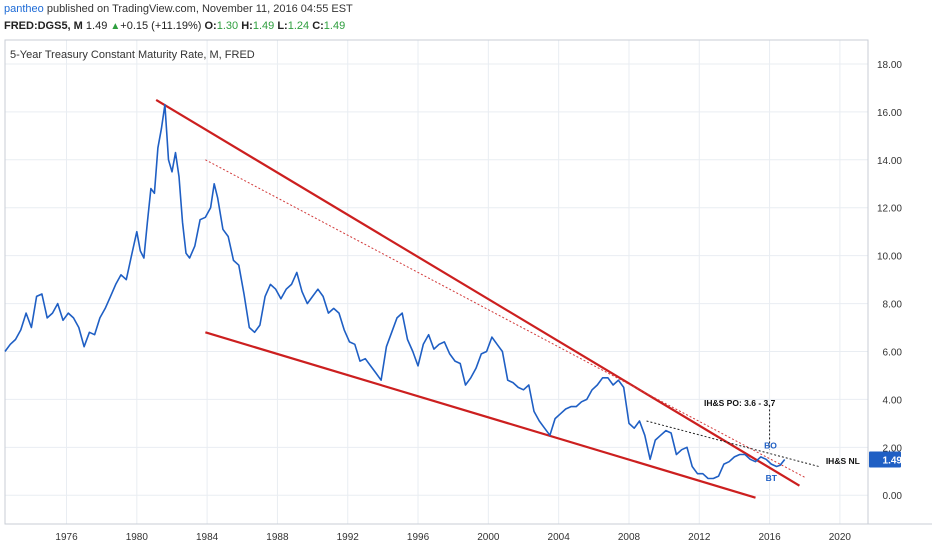 The height and width of the screenshot is (550, 932). What do you see at coordinates (889, 161) in the screenshot?
I see `y-tick-label: 14.00` at bounding box center [889, 161].